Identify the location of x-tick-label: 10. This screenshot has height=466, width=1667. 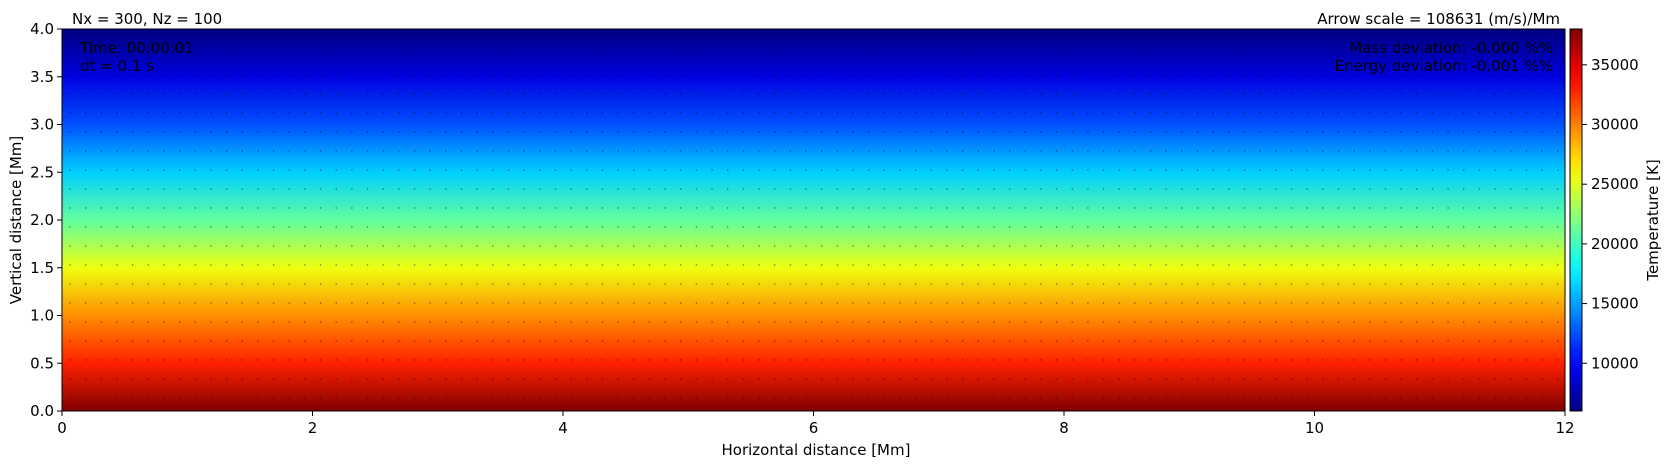
(1314, 428).